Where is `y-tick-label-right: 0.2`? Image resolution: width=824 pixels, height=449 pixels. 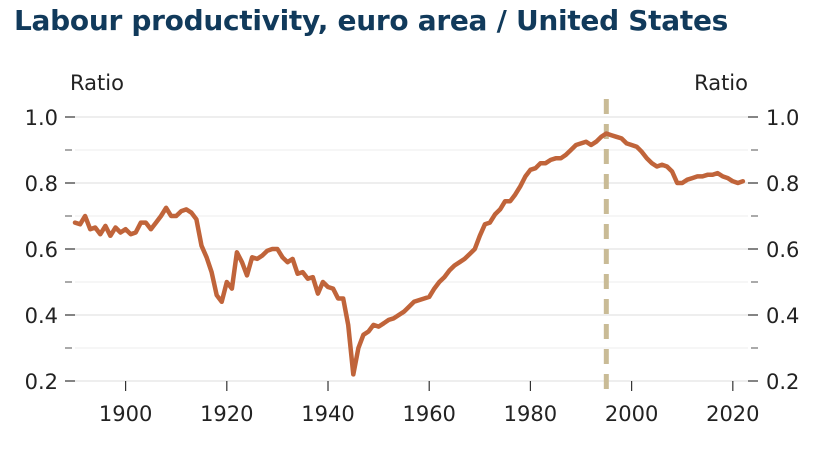
y-tick-label-right: 0.2 is located at coordinates (782, 382).